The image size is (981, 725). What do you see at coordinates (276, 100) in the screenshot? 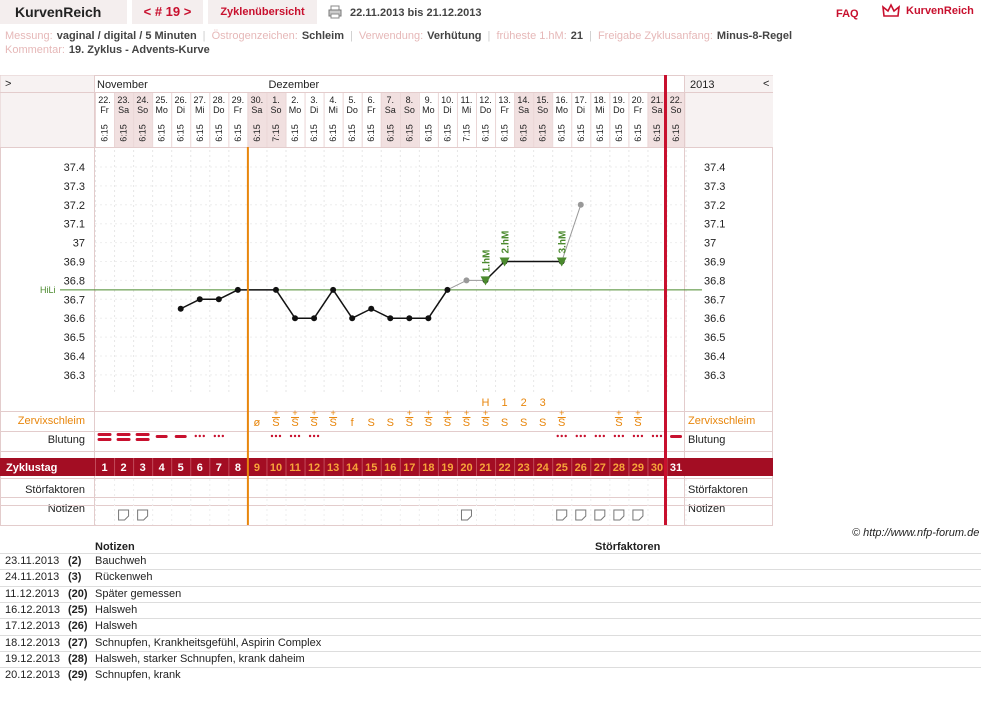
I see `day-date: 1.` at bounding box center [276, 100].